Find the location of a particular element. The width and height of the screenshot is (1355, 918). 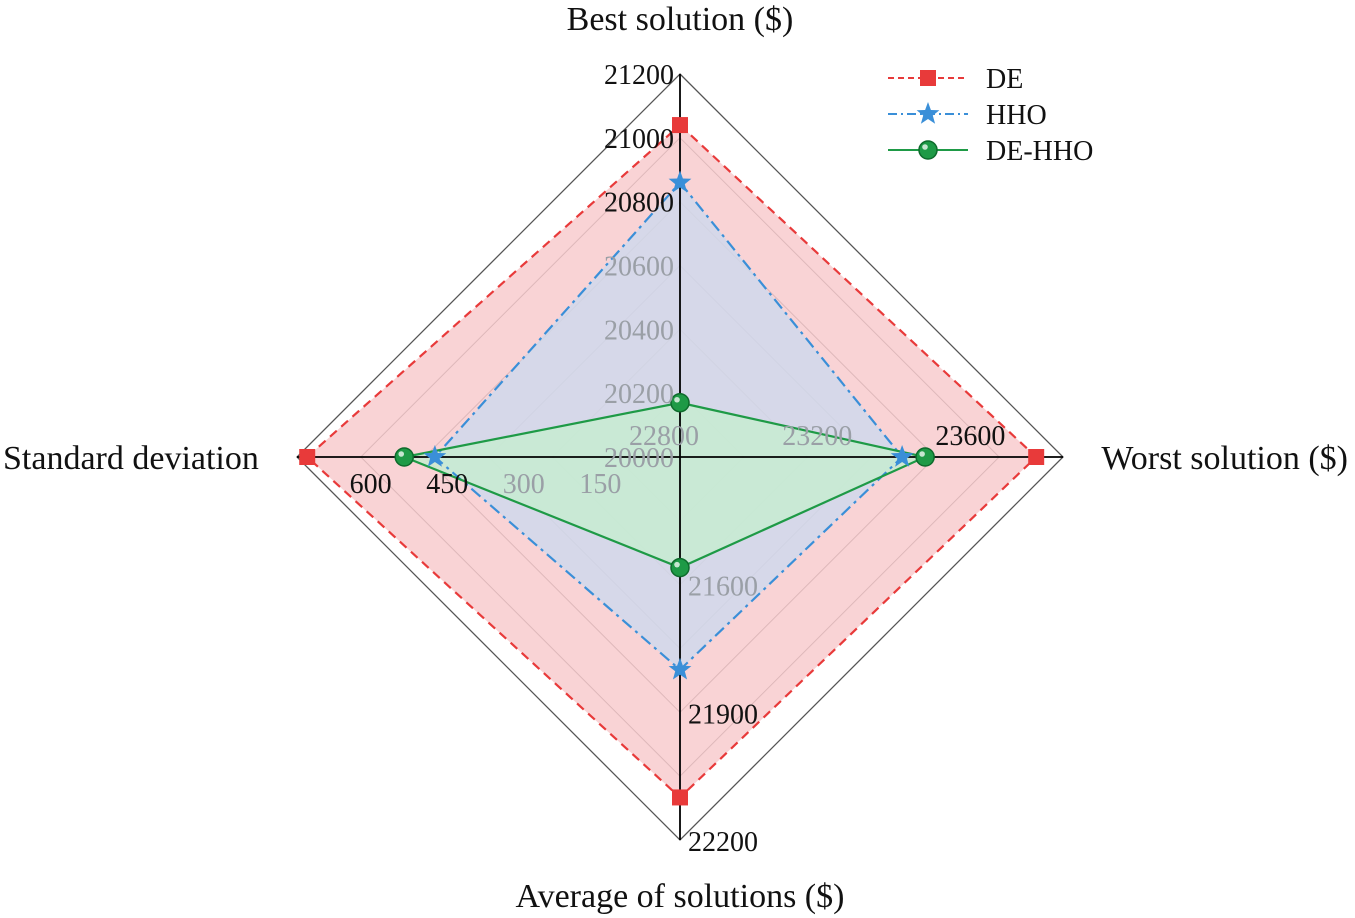

axis-title: Best solution ($) is located at coordinates (680, 19).